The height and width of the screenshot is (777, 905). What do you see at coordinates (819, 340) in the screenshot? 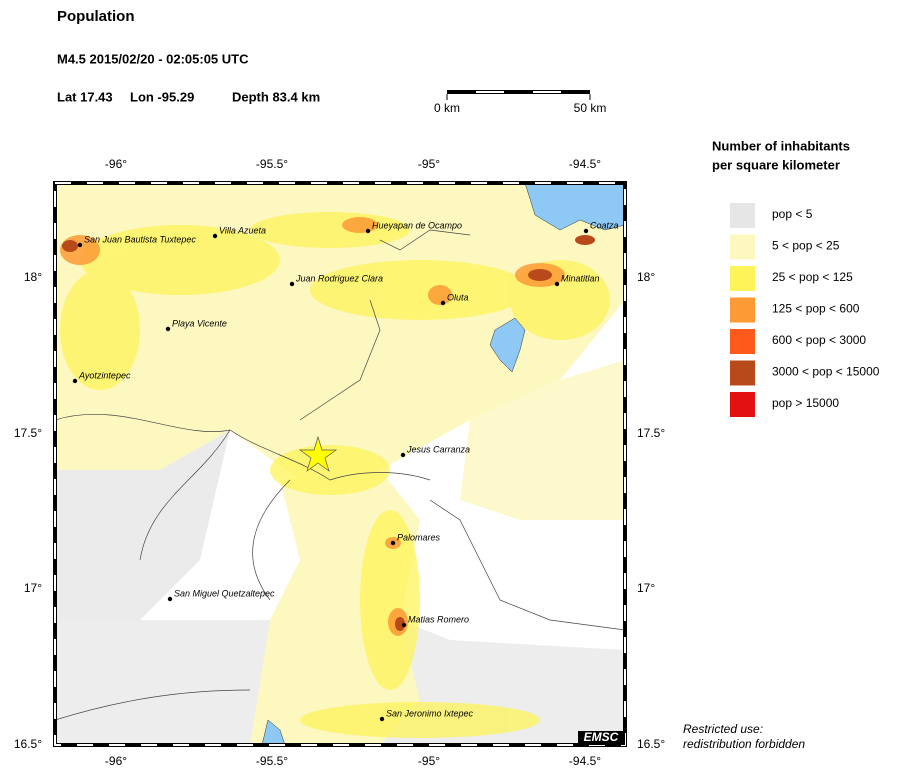
I see `legend-label: 600 < pop < 3000` at bounding box center [819, 340].